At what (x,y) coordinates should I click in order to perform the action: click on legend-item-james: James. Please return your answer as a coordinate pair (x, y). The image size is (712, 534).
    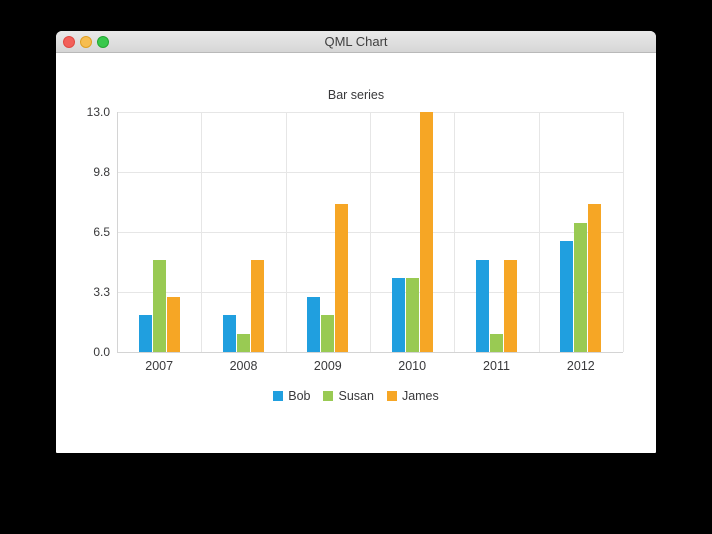
    Looking at the image, I should click on (412, 396).